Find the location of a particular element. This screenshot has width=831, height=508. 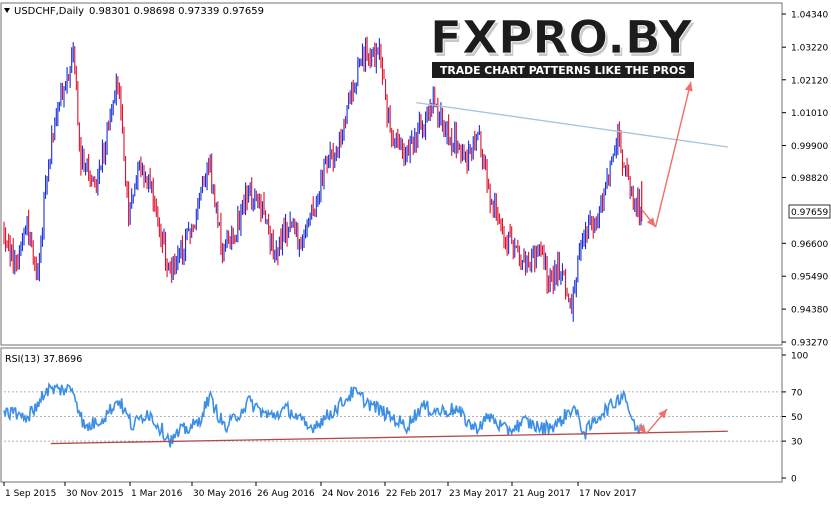

rsi-axis: 100 70 50 30 0 is located at coordinates (795, 418).